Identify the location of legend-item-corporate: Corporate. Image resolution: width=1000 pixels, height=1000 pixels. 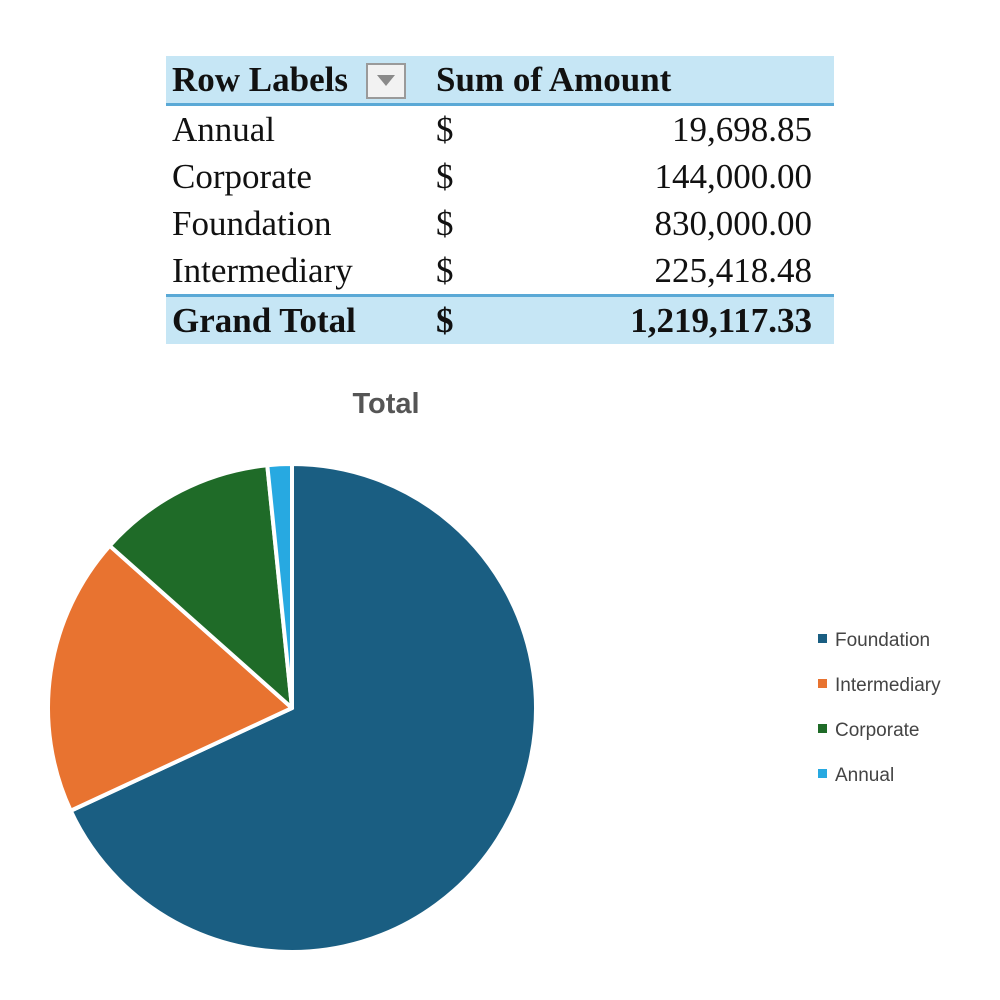
(879, 740).